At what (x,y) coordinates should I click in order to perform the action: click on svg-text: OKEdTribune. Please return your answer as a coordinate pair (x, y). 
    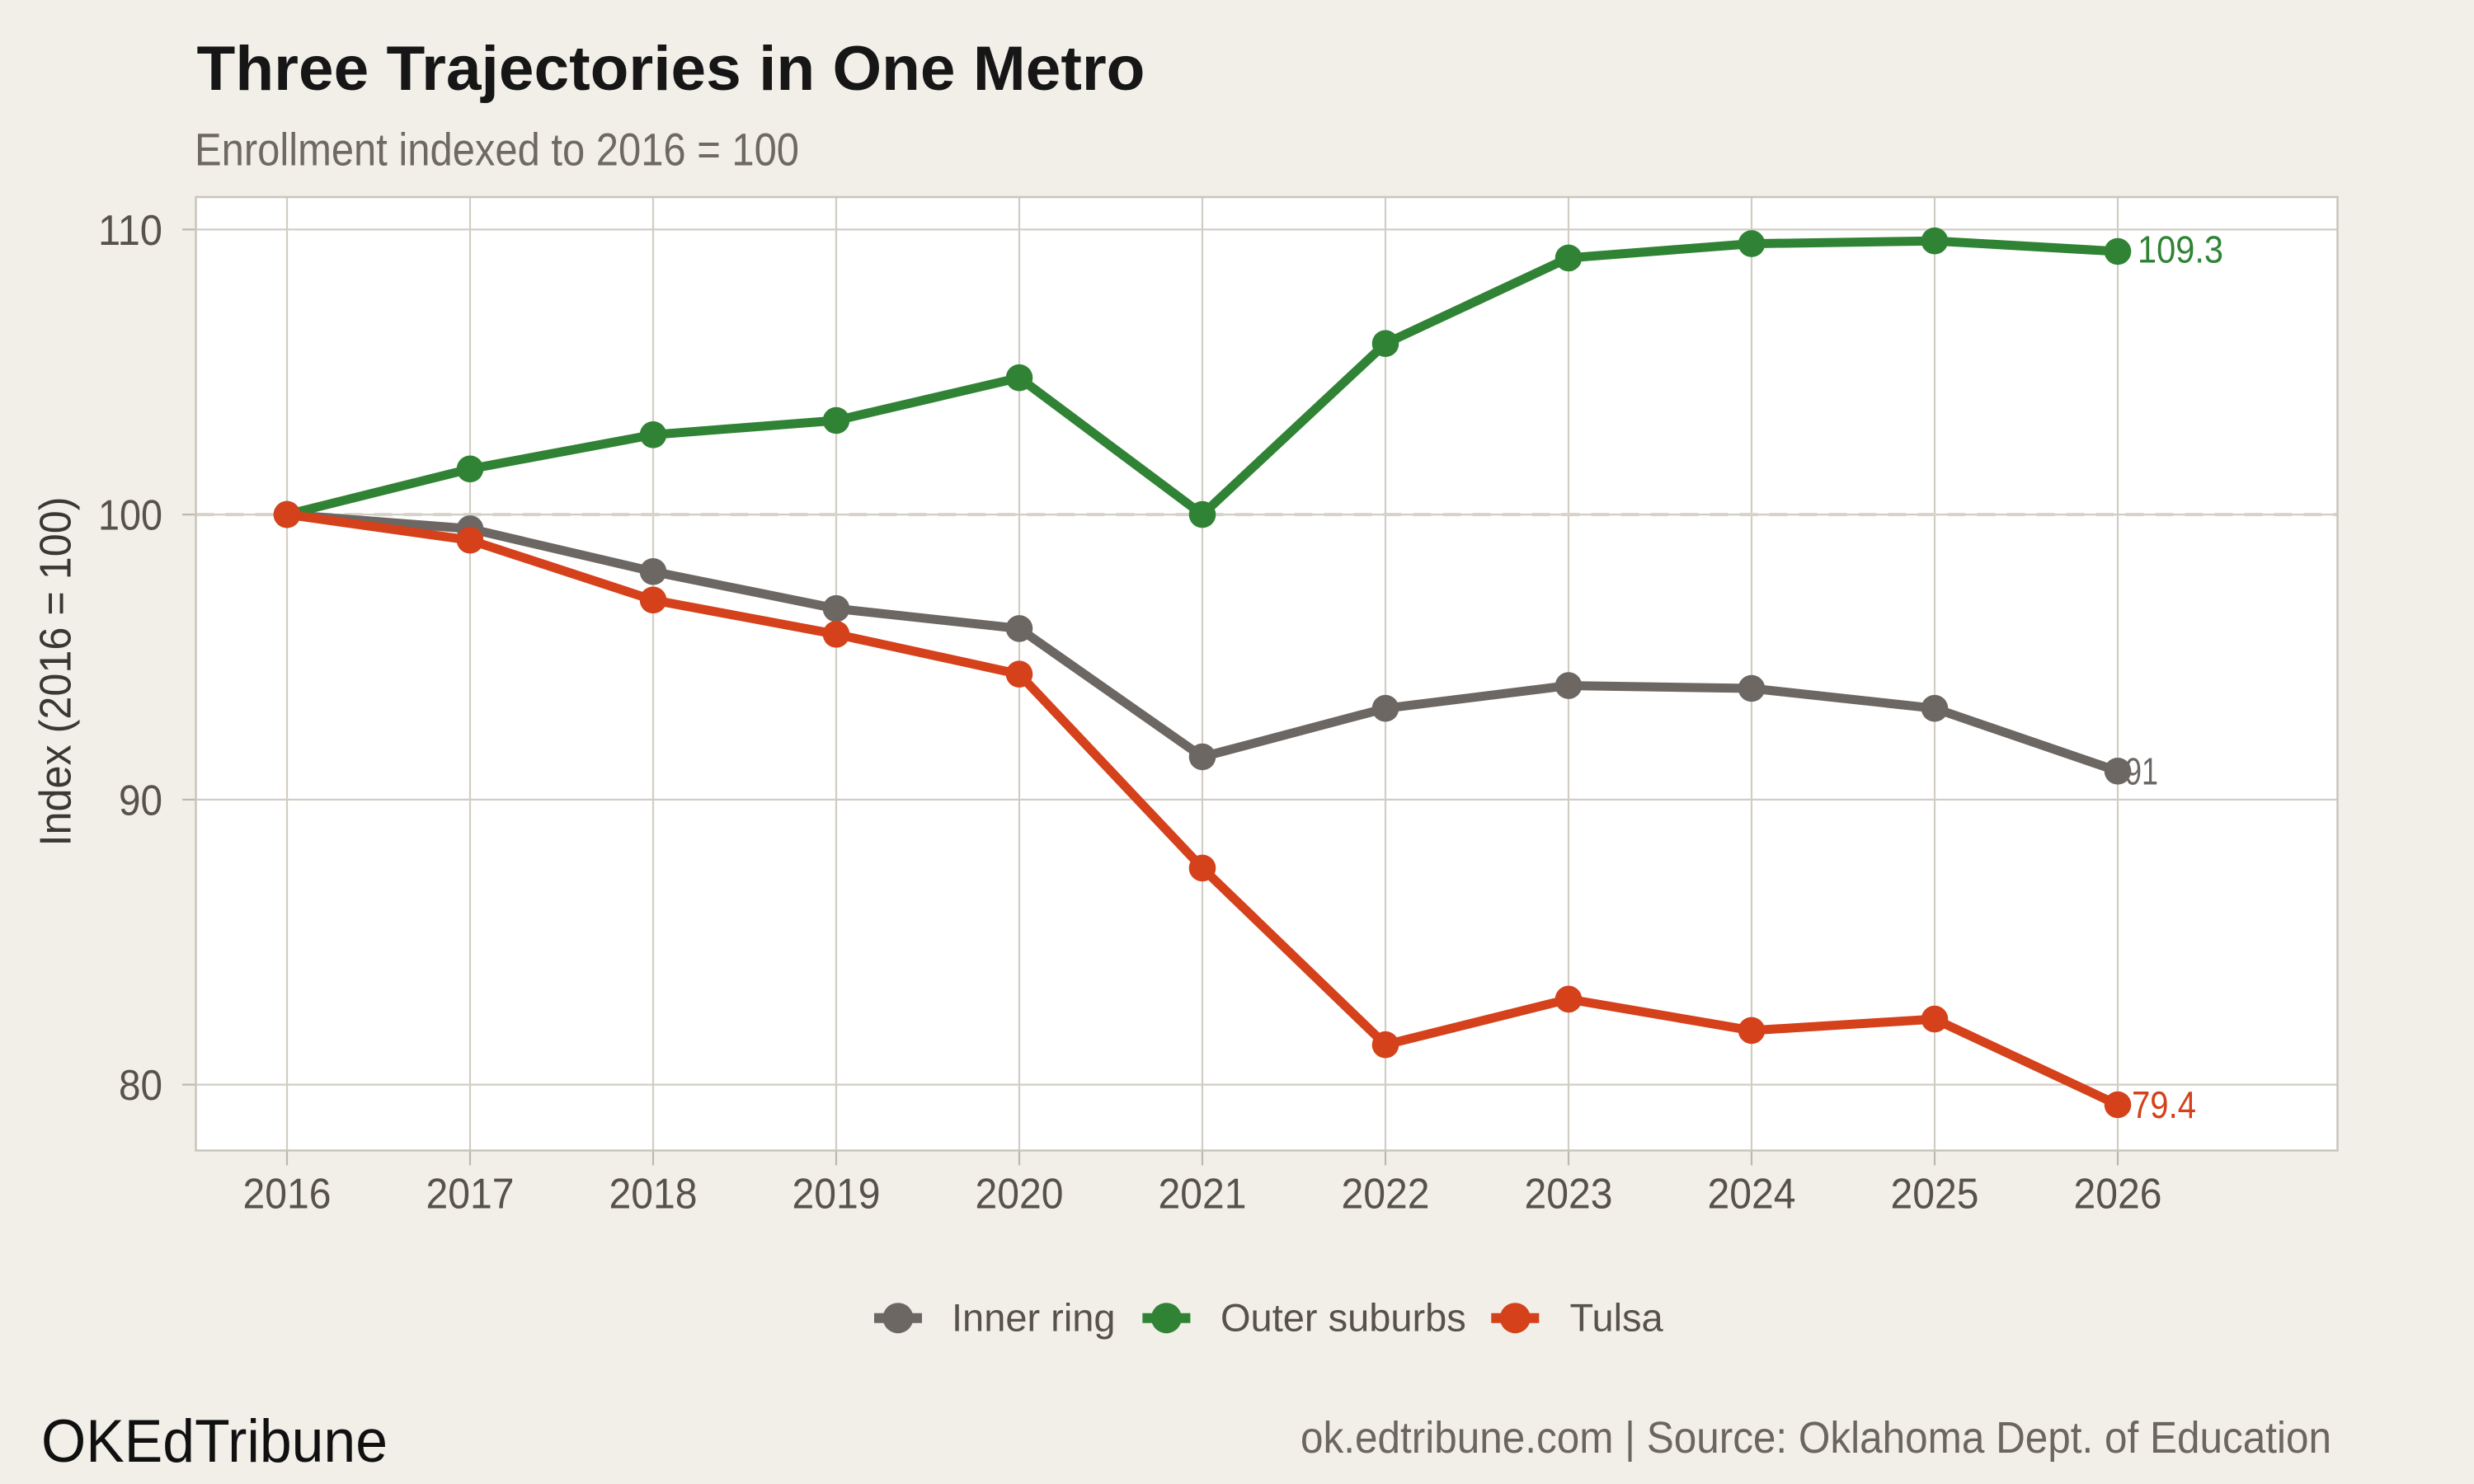
    Looking at the image, I should click on (214, 1441).